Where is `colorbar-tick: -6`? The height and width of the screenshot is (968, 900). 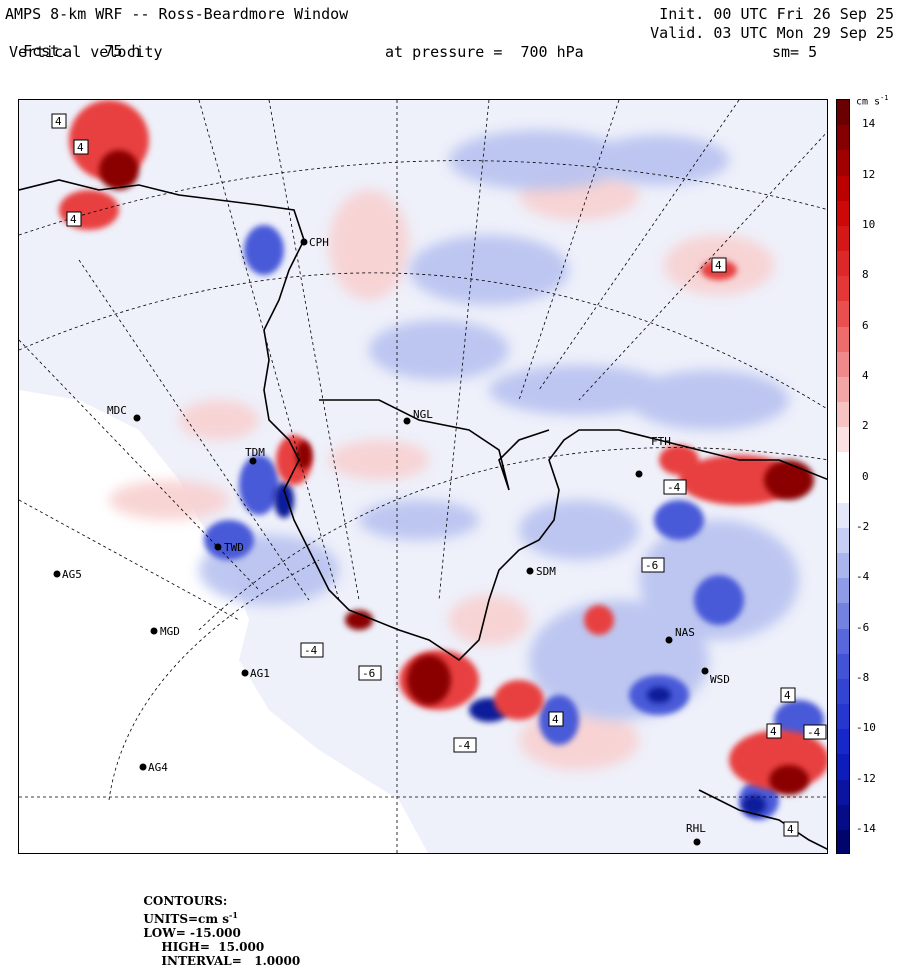 colorbar-tick: -6 is located at coordinates (863, 627).